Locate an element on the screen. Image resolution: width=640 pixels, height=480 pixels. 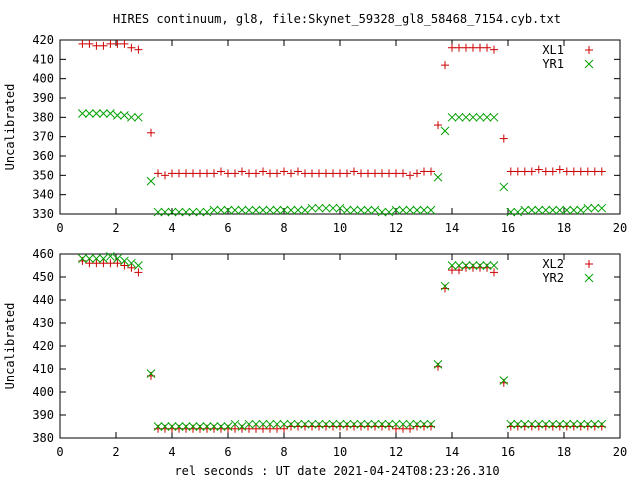
x-tick-label: 18 is located at coordinates (564, 452).